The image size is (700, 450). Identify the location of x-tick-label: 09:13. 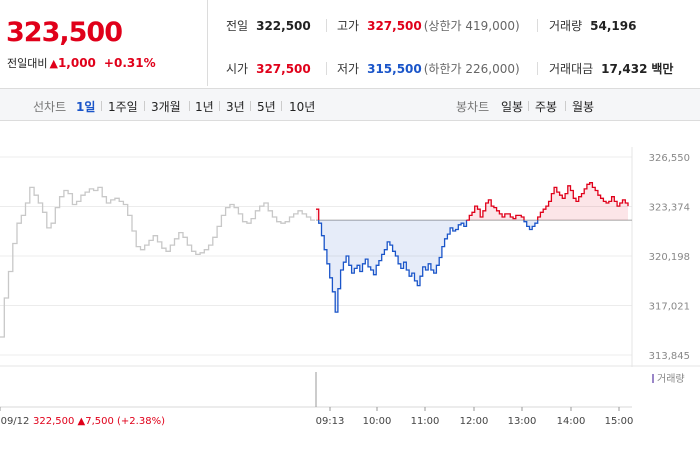
(330, 421).